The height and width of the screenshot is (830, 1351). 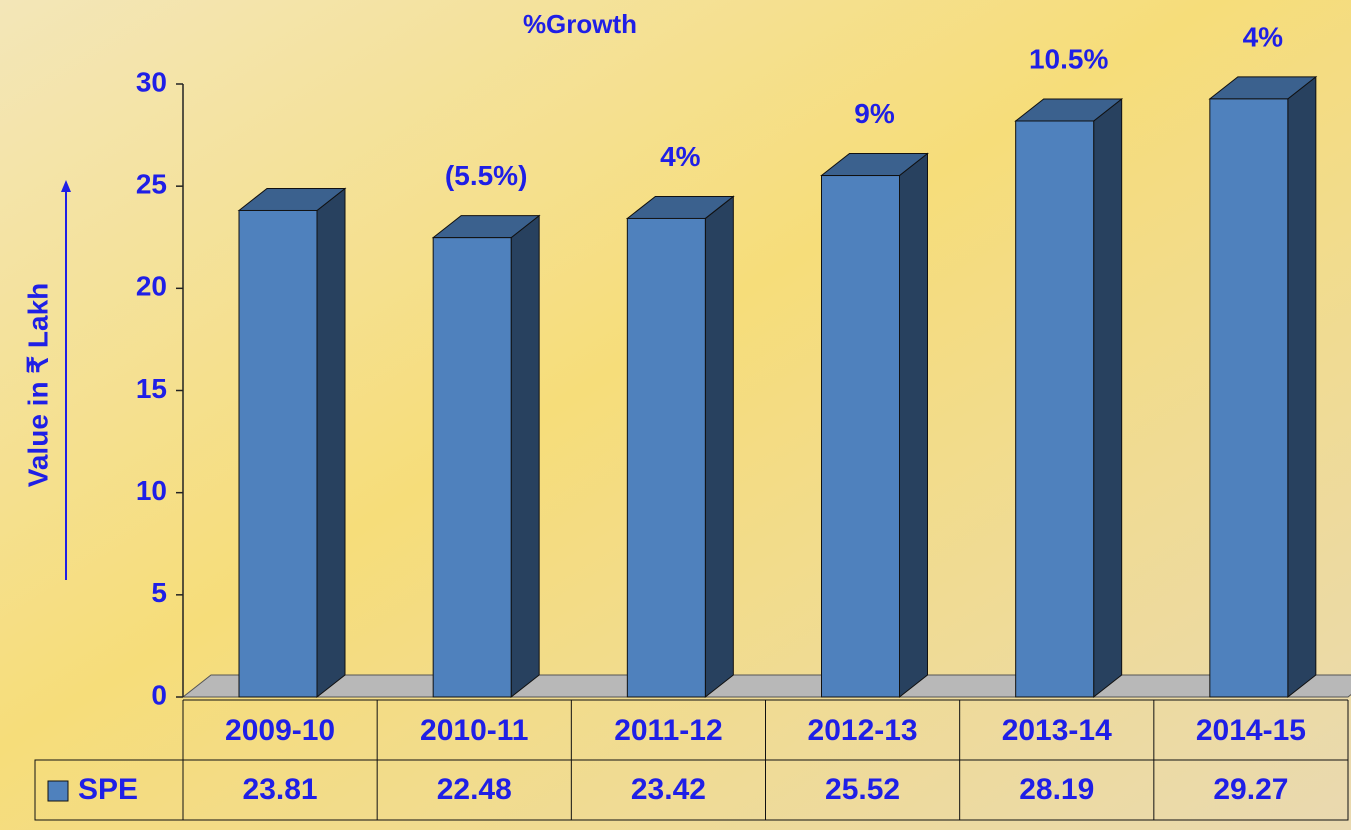 I want to click on table-value: 29.27, so click(x=1250, y=789).